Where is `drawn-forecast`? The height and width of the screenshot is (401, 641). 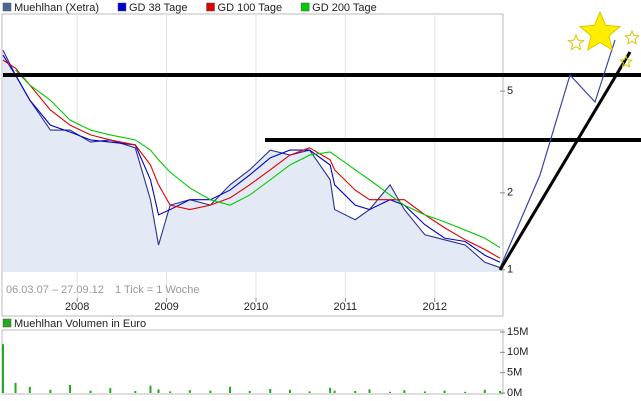
drawn-forecast is located at coordinates (557, 154).